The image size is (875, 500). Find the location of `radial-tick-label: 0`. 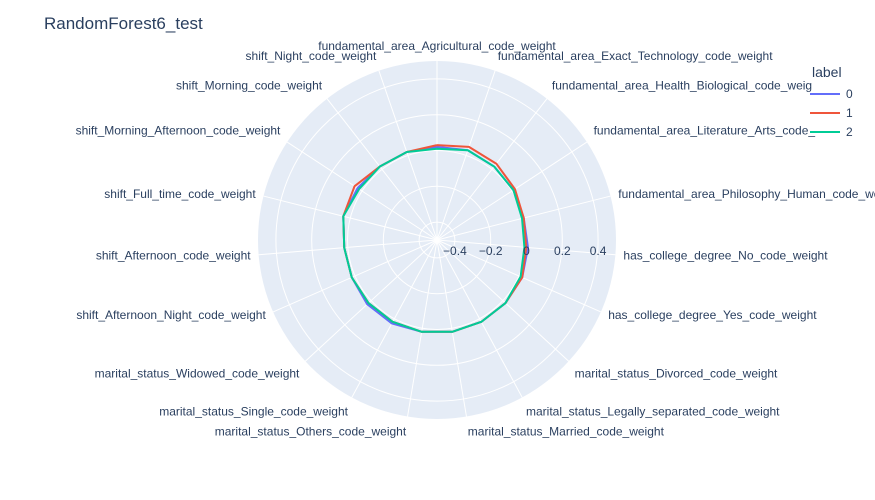

radial-tick-label: 0 is located at coordinates (526, 251).